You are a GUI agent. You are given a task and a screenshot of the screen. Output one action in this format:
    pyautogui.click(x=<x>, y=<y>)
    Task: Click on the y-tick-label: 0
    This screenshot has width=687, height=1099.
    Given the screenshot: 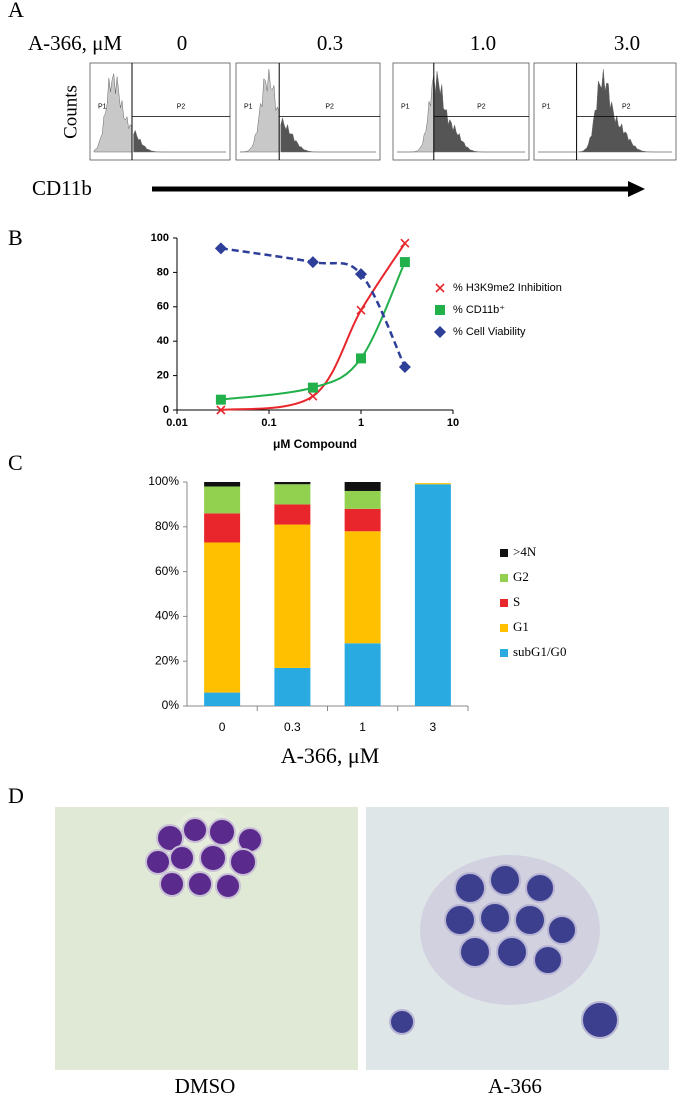 What is the action you would take?
    pyautogui.click(x=166, y=410)
    